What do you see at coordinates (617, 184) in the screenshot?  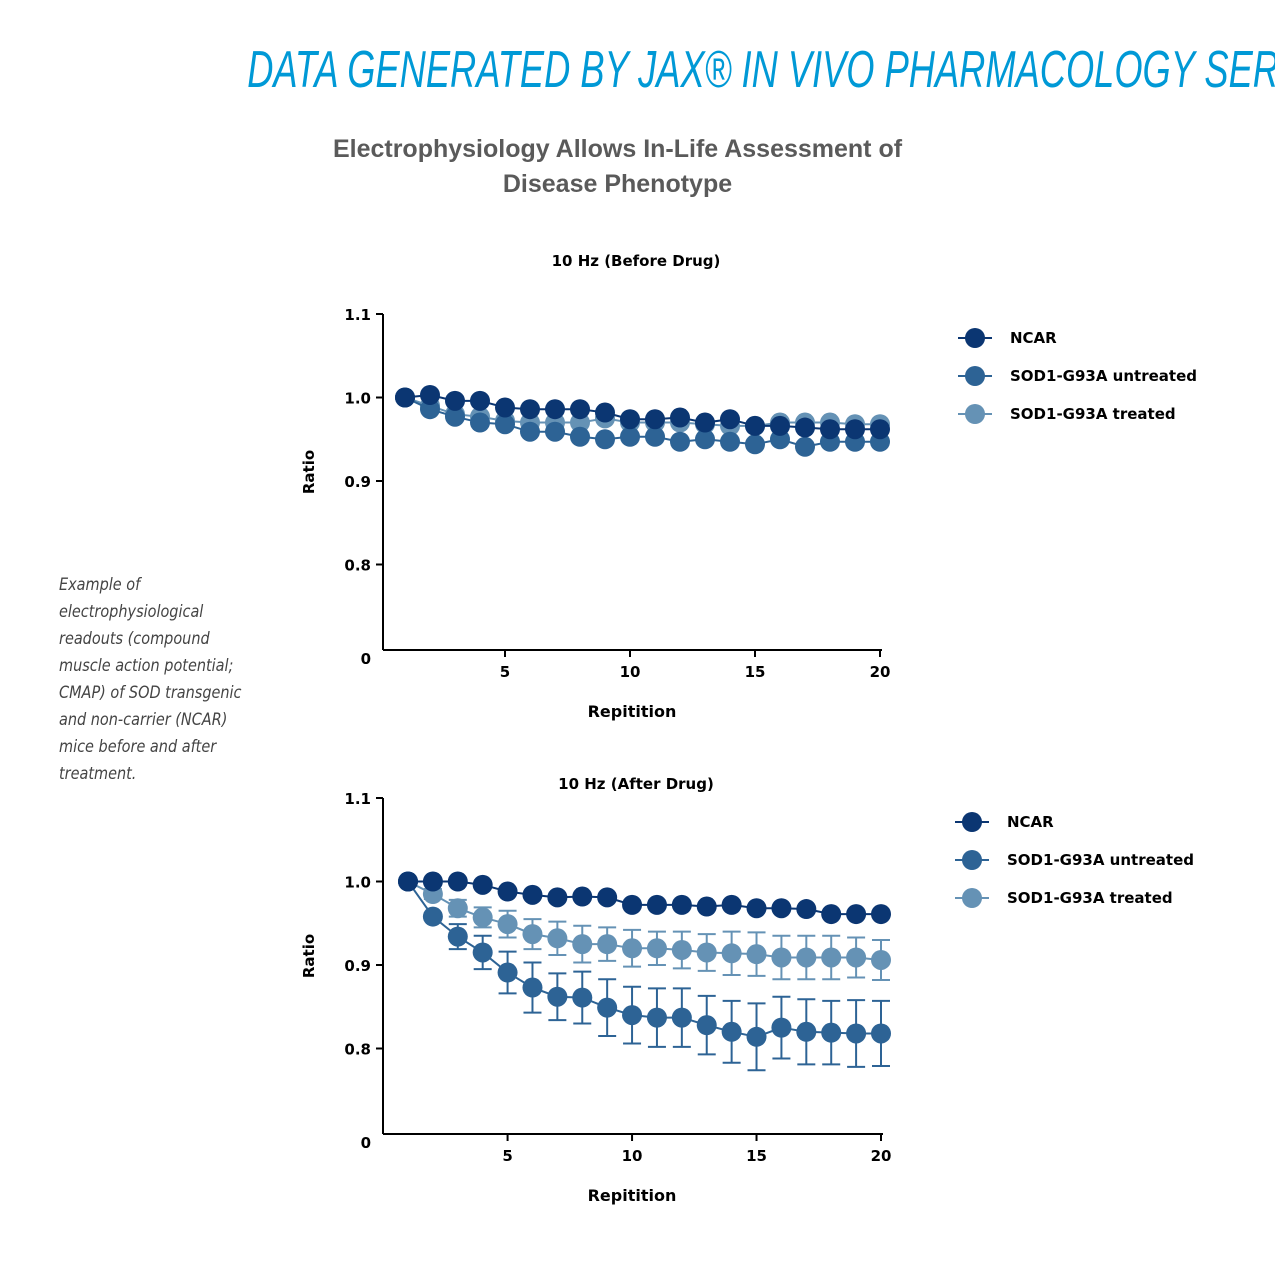 I see `subtitle-line: Disease Phenotype` at bounding box center [617, 184].